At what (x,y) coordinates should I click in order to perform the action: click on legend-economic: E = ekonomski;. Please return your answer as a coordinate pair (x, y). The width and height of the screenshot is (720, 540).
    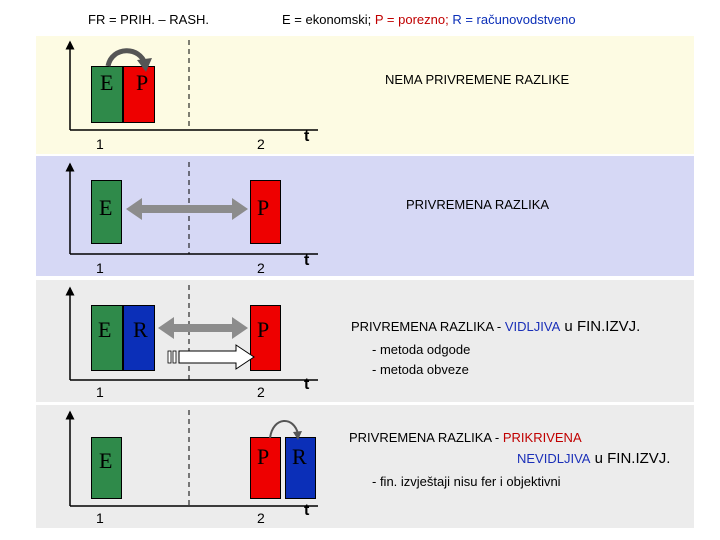
    Looking at the image, I should click on (327, 19).